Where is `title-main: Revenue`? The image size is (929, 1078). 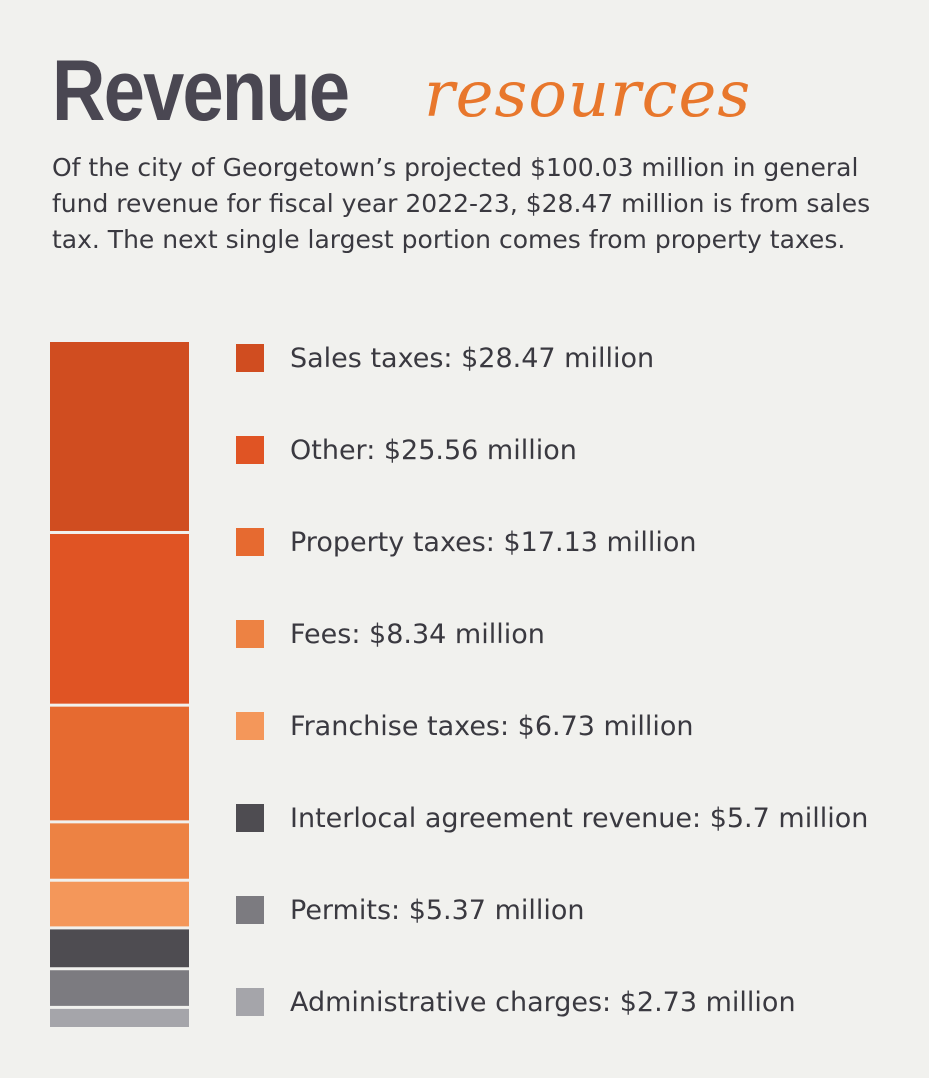
title-main: Revenue is located at coordinates (201, 91).